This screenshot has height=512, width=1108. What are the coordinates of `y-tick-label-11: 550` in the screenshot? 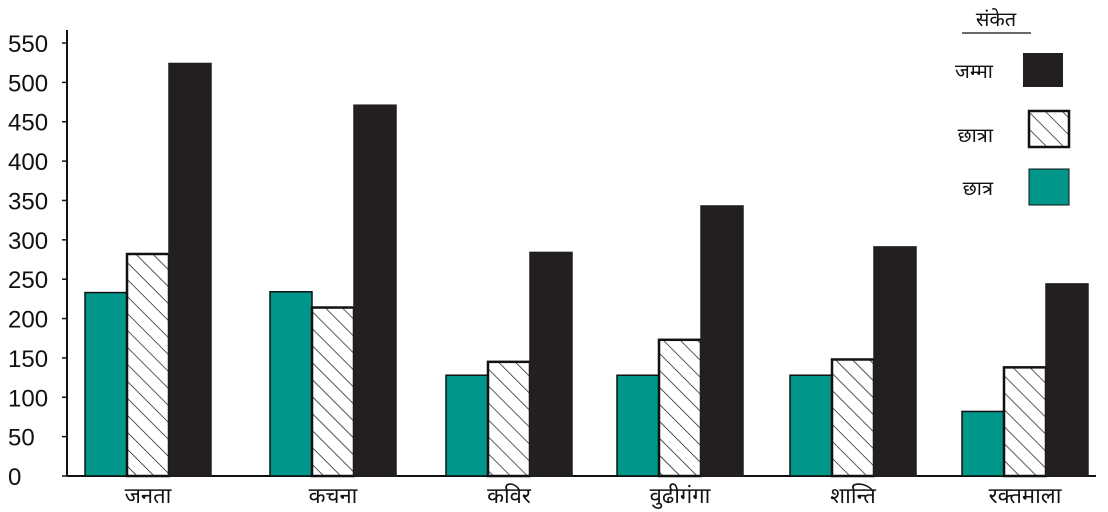 It's located at (28, 44).